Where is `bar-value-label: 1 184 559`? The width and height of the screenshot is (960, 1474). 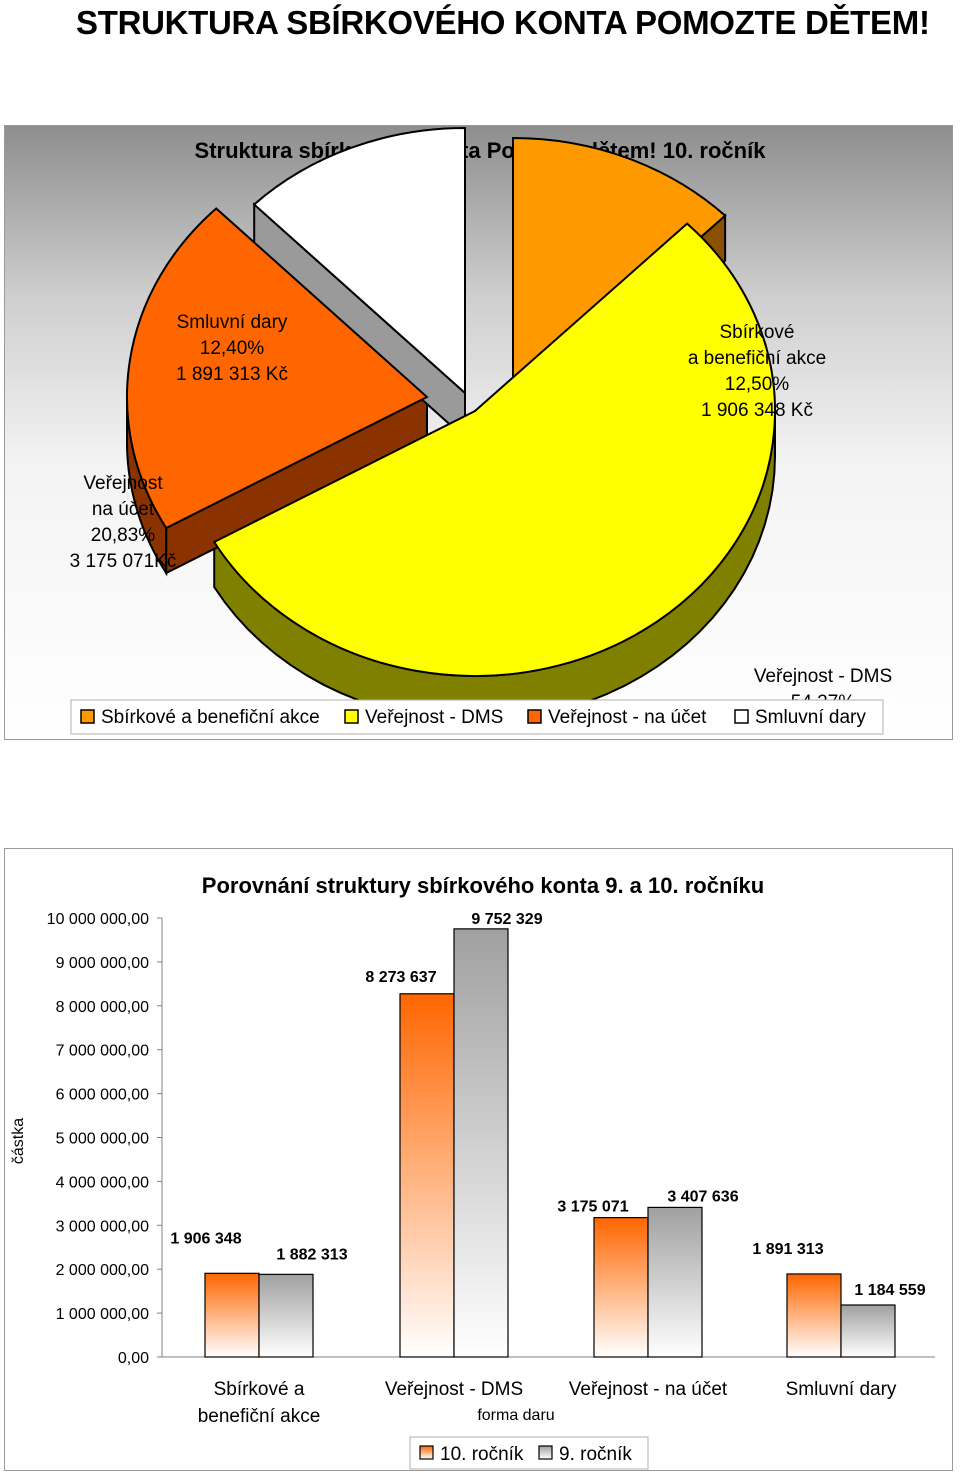 bar-value-label: 1 184 559 is located at coordinates (889, 1290).